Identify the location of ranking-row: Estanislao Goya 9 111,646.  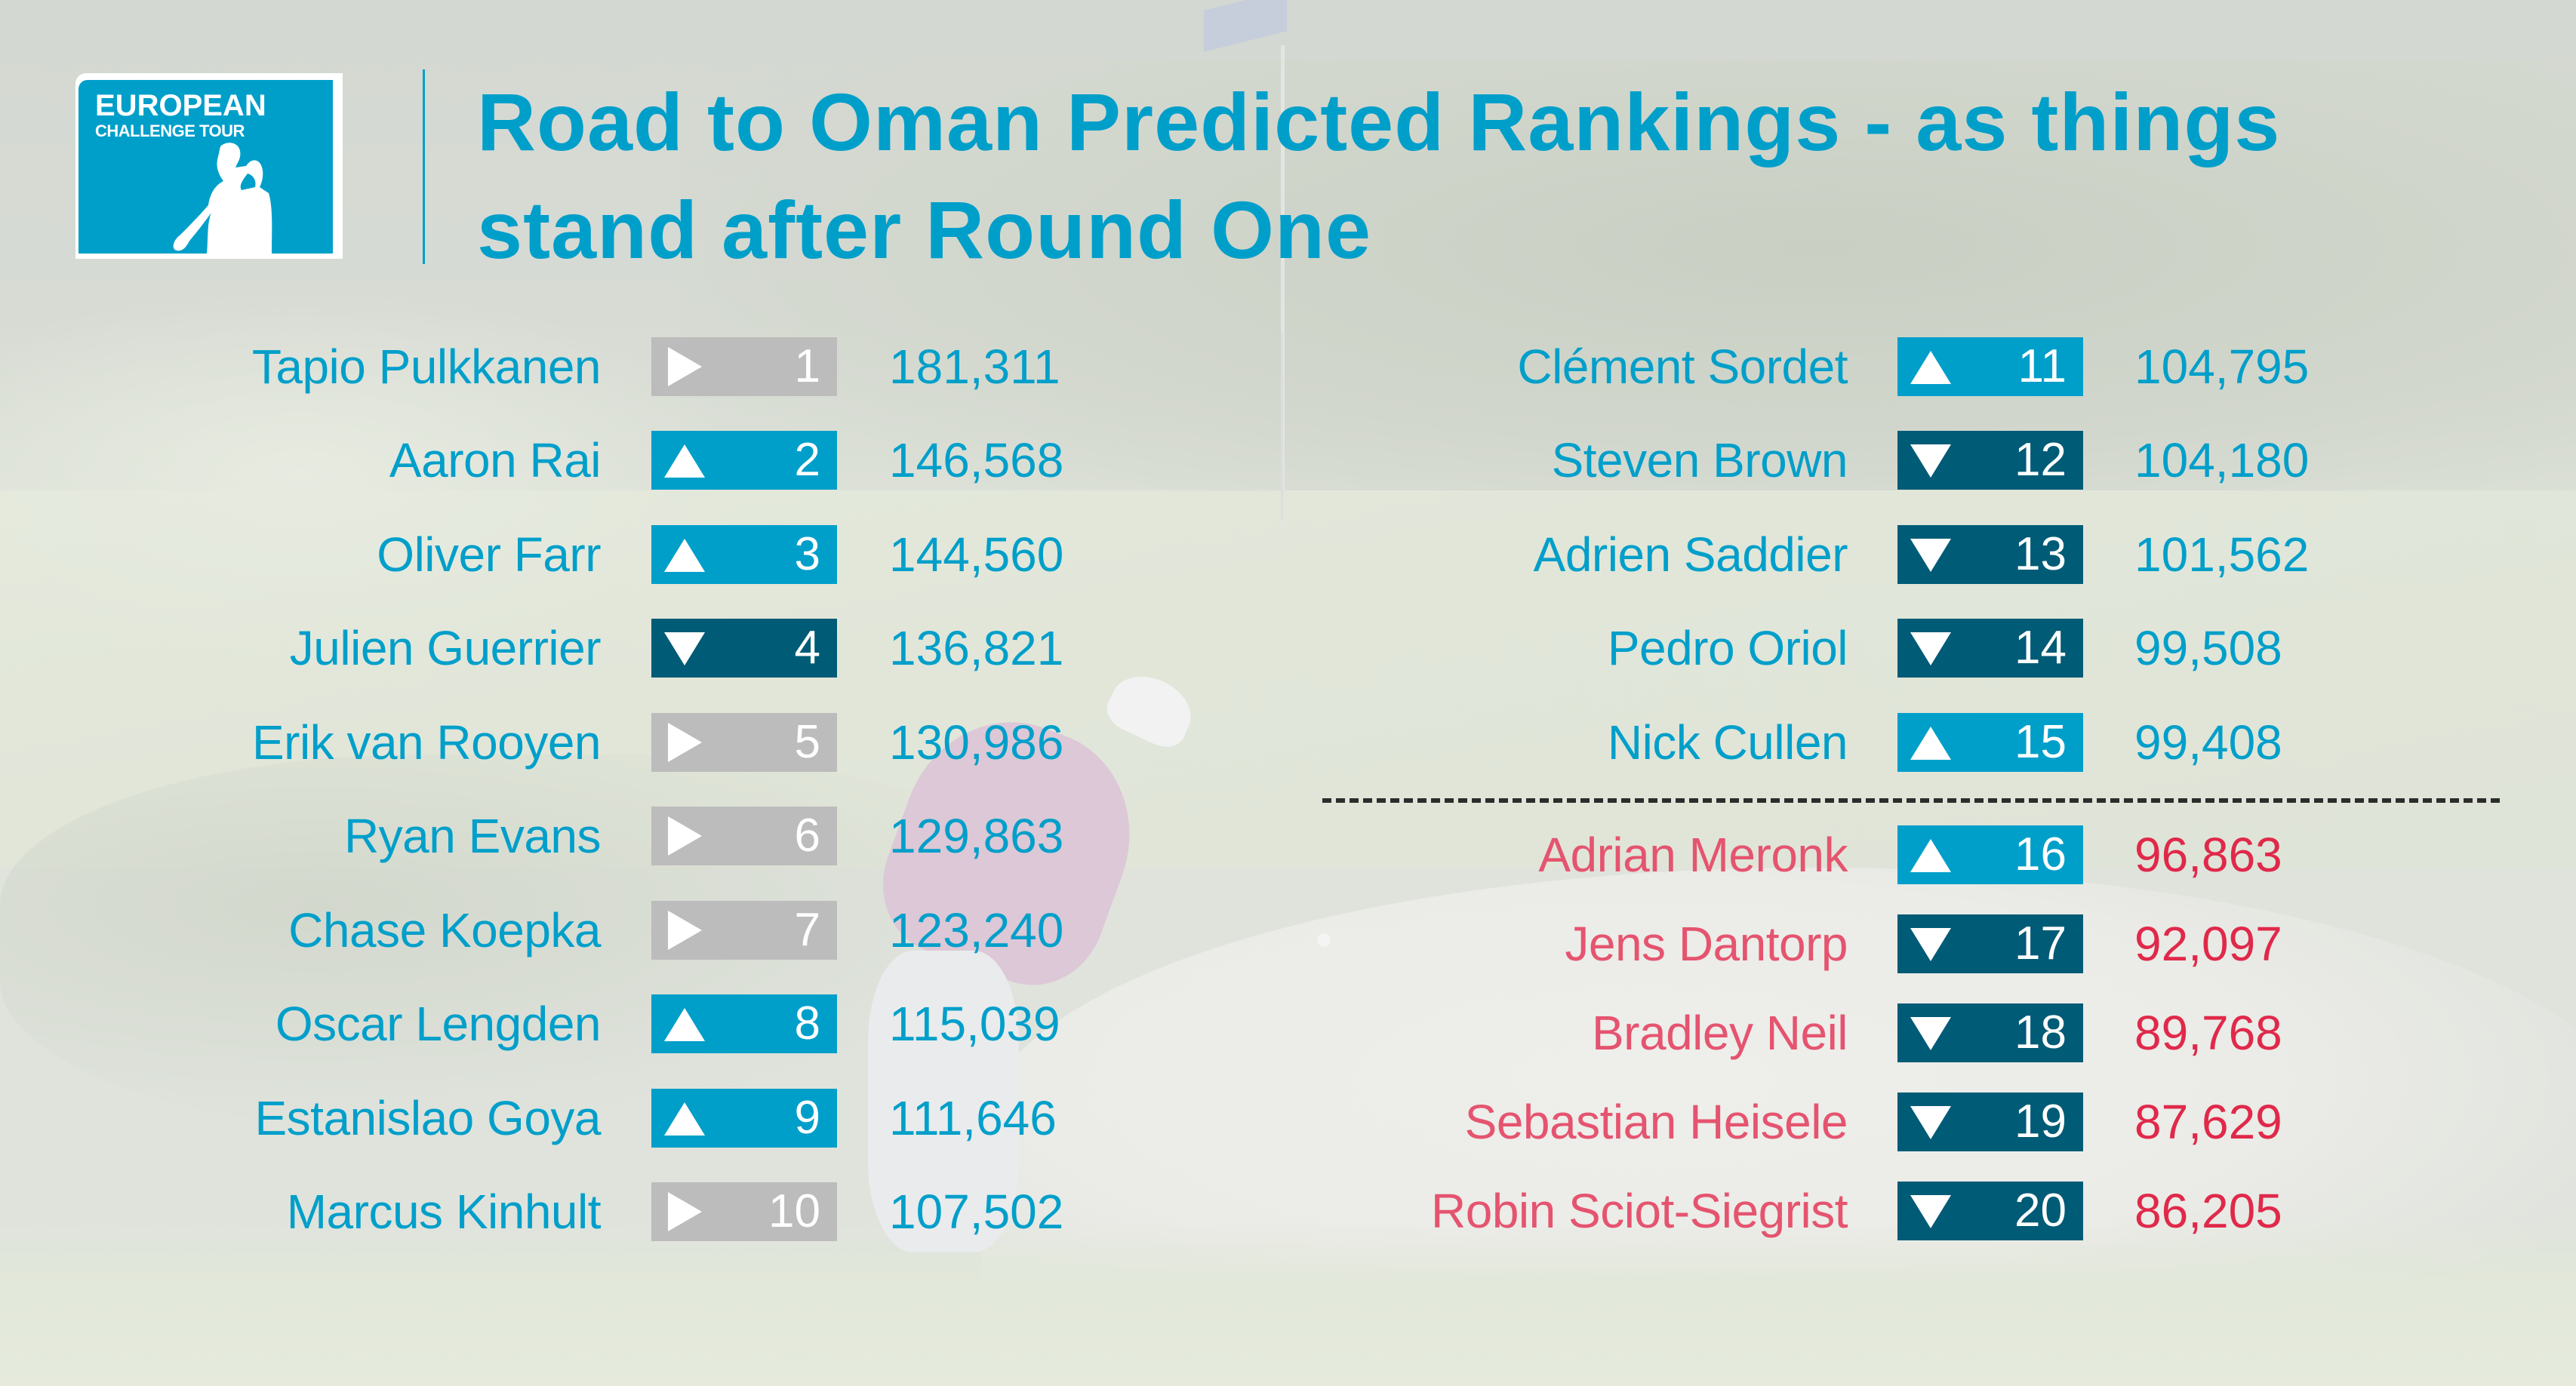
(566, 1118).